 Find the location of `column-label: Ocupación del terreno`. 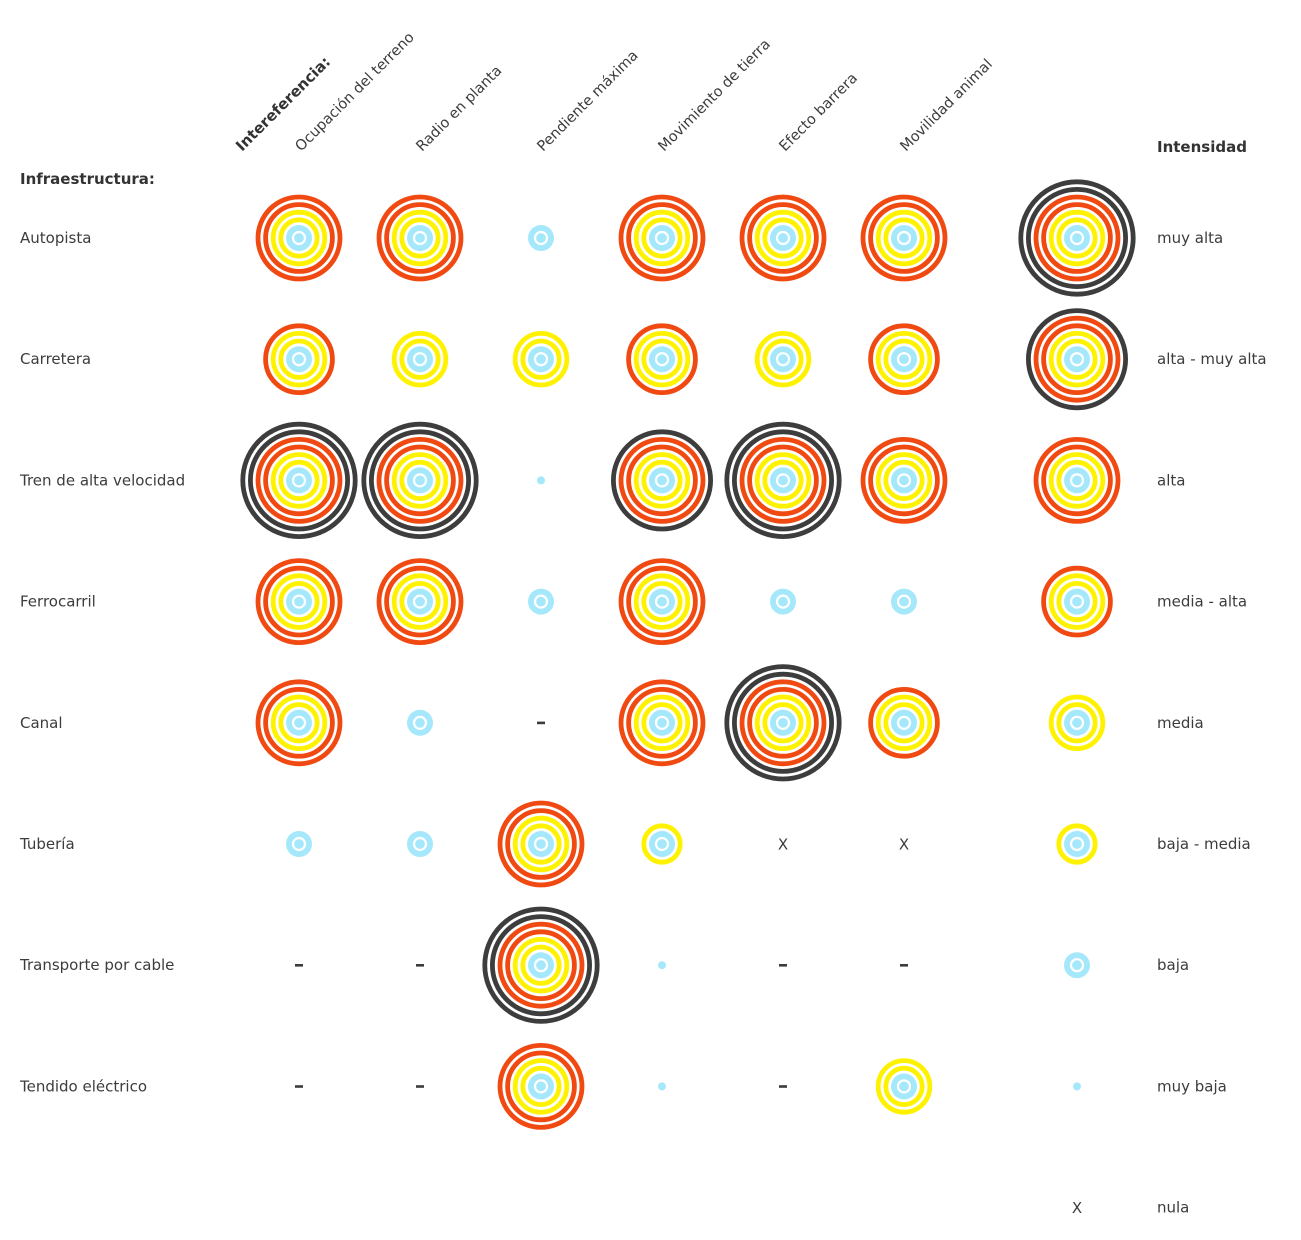

column-label: Ocupación del terreno is located at coordinates (355, 92).